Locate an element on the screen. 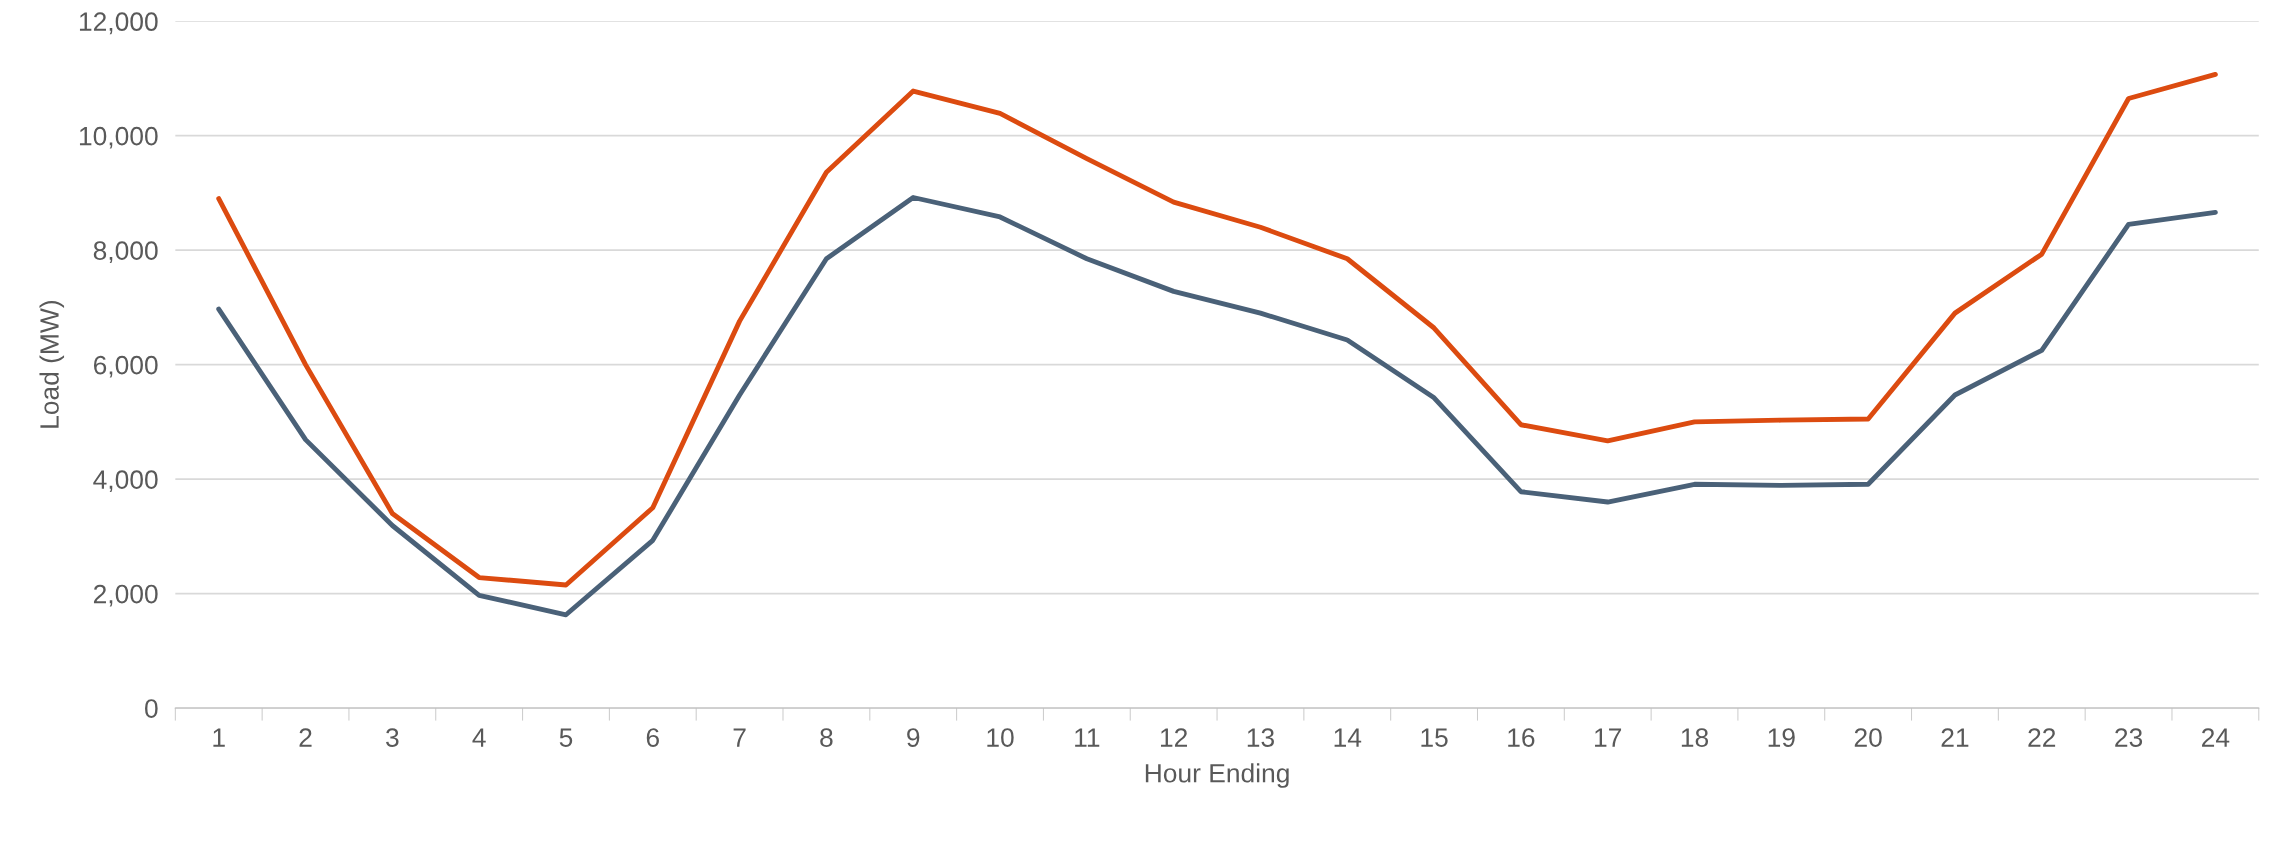  x-tick-label: 9 is located at coordinates (913, 737).